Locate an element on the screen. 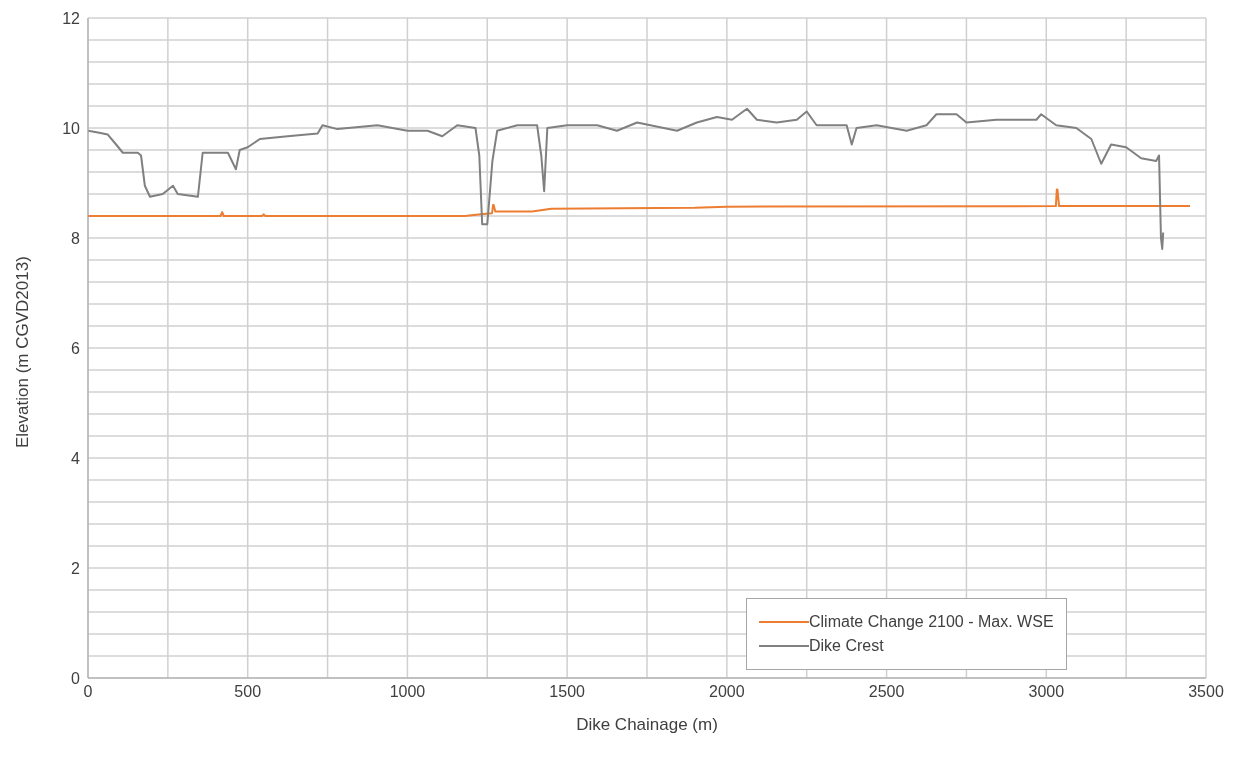 The height and width of the screenshot is (762, 1244). y-axis-title: Elevation (m CGVD2013) is located at coordinates (23, 352).